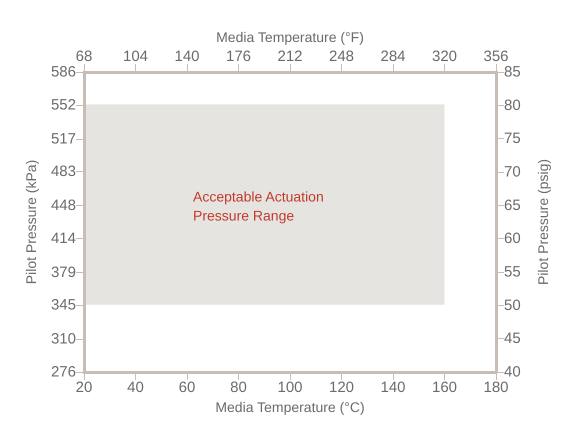  Describe the element at coordinates (512, 372) in the screenshot. I see `y2-tick-label: 40` at that location.